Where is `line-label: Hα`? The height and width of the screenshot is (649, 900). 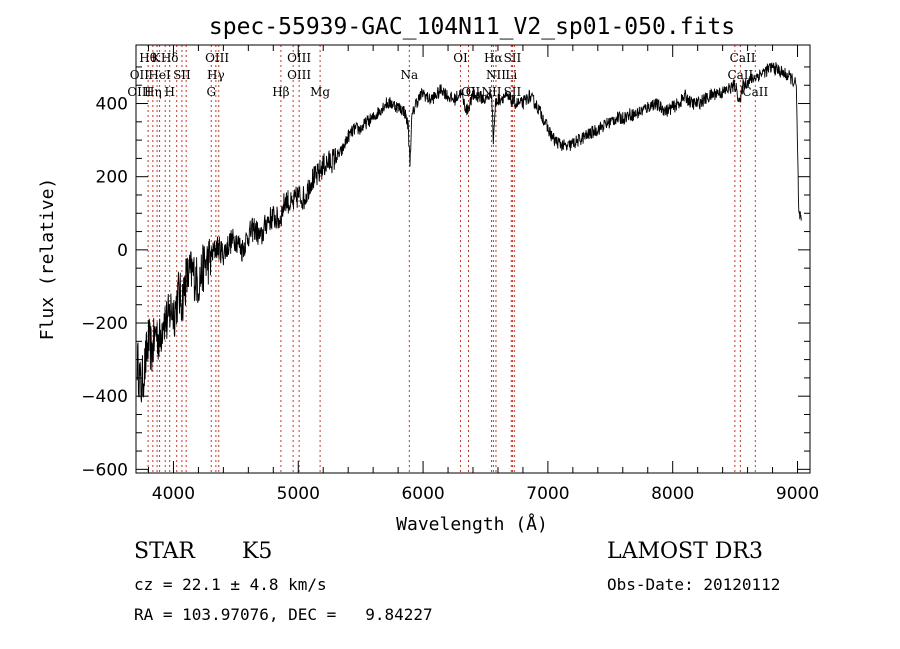
line-label: Hα is located at coordinates (493, 58).